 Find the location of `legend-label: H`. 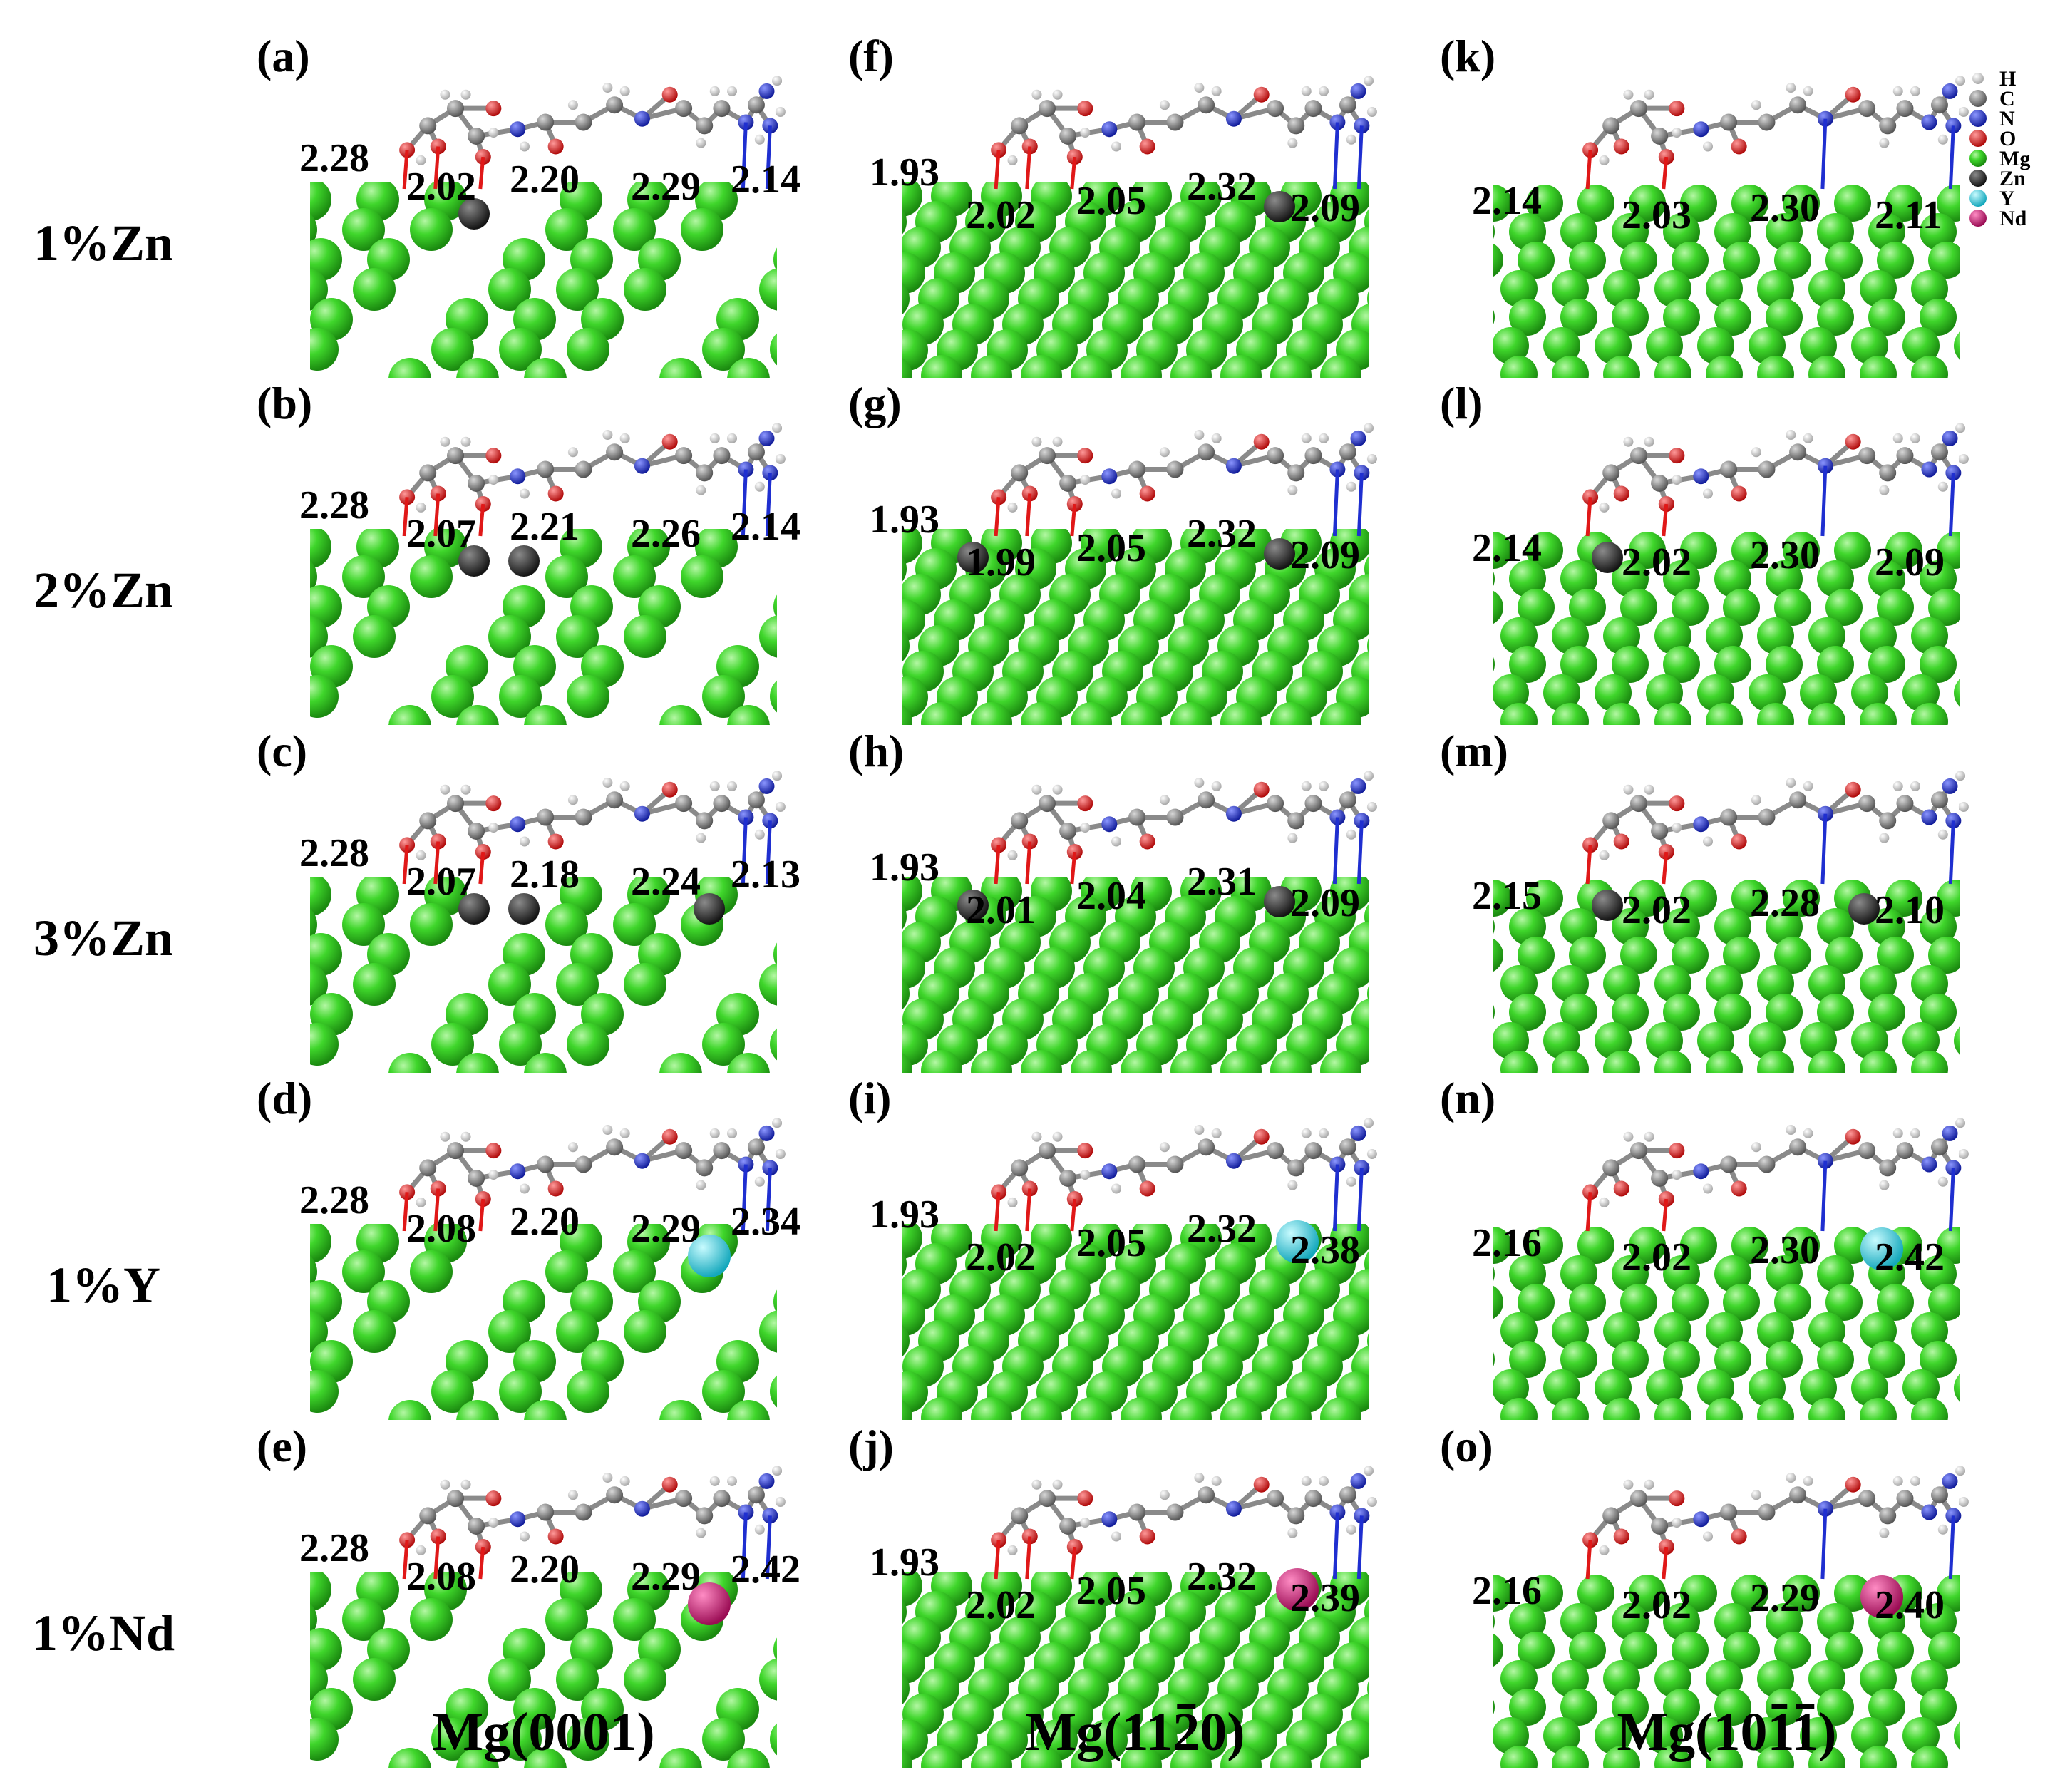

legend-label: H is located at coordinates (2008, 79).